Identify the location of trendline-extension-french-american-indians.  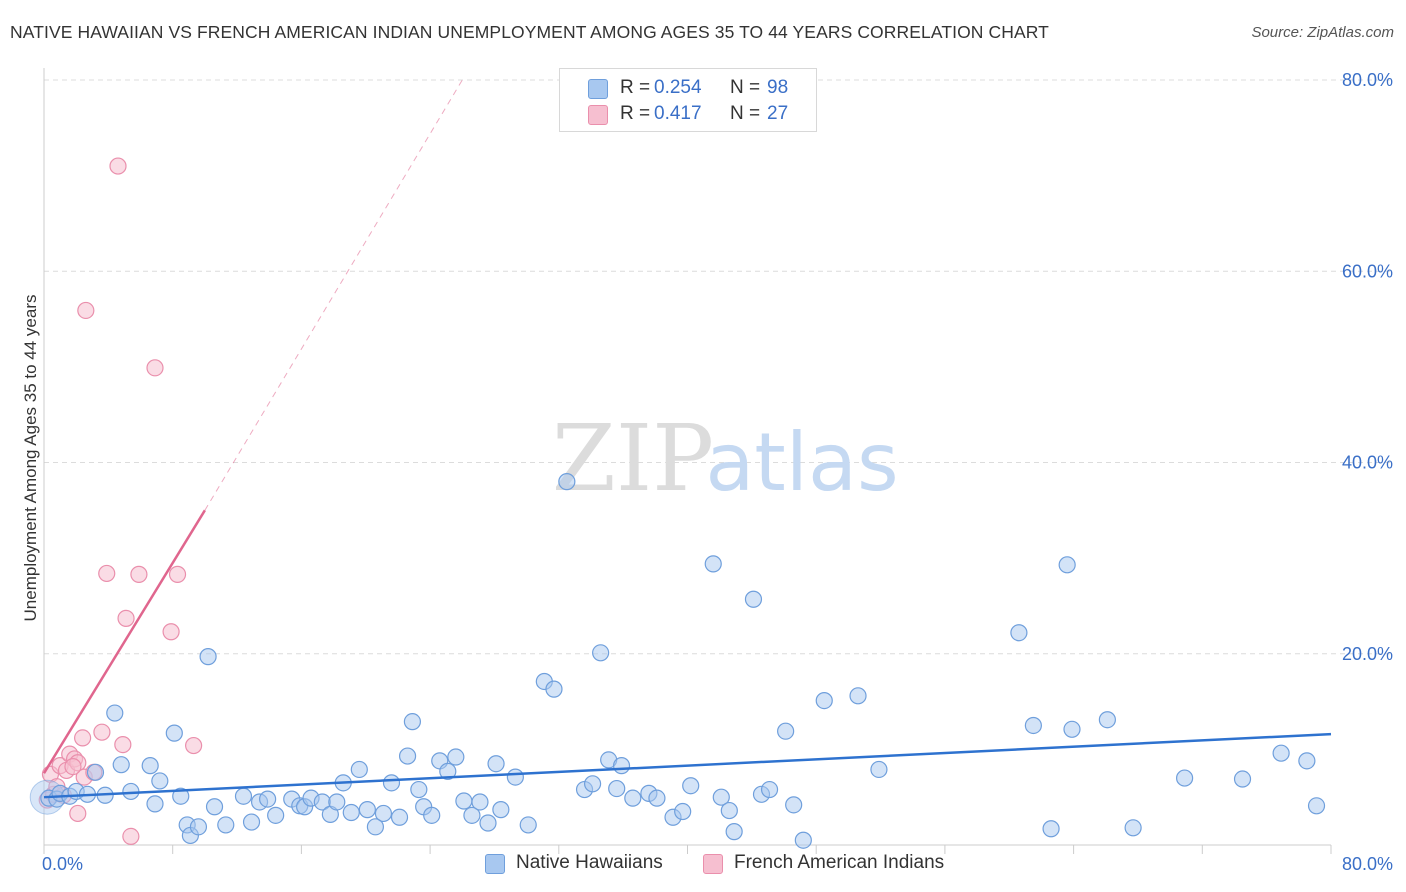
(333, 295).